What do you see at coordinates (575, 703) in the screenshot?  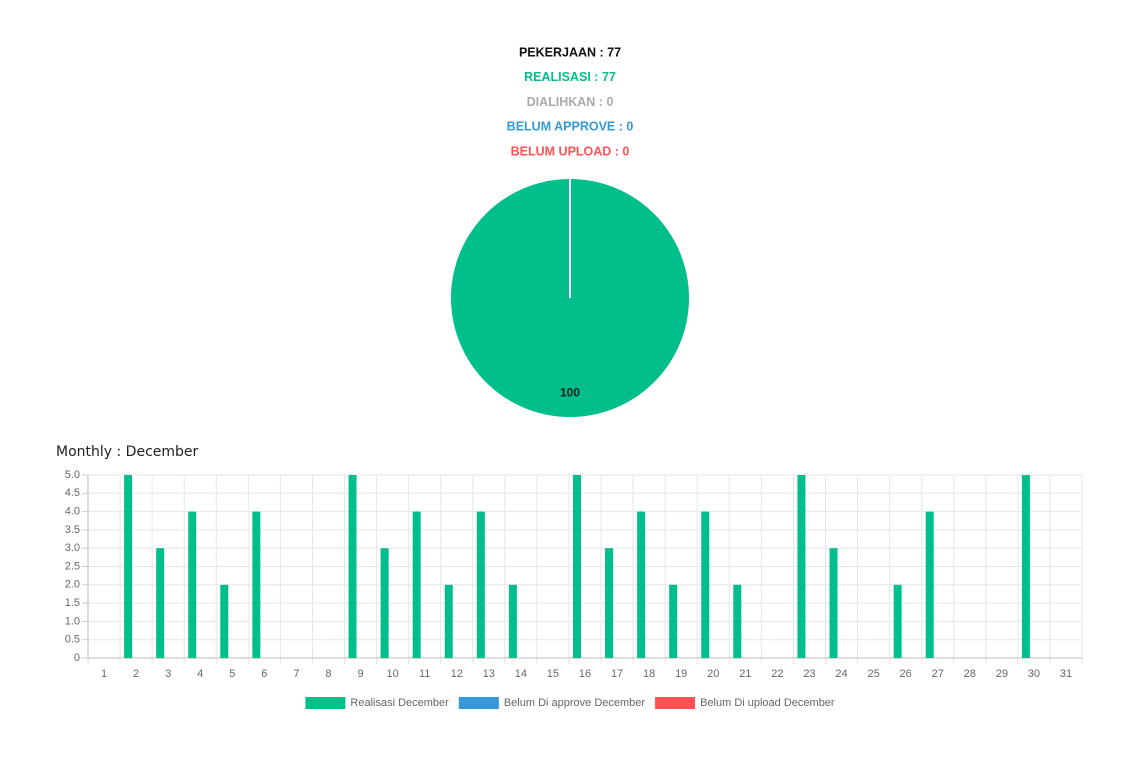 I see `legend-label: Belum Di approve December` at bounding box center [575, 703].